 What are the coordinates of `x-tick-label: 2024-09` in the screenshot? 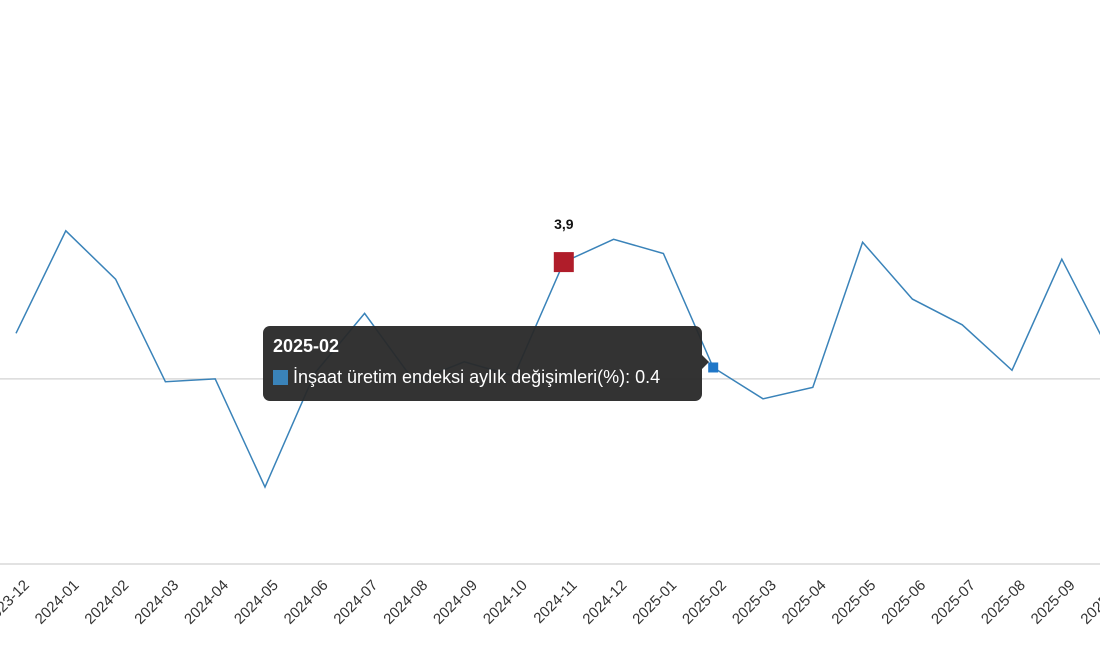 It's located at (455, 602).